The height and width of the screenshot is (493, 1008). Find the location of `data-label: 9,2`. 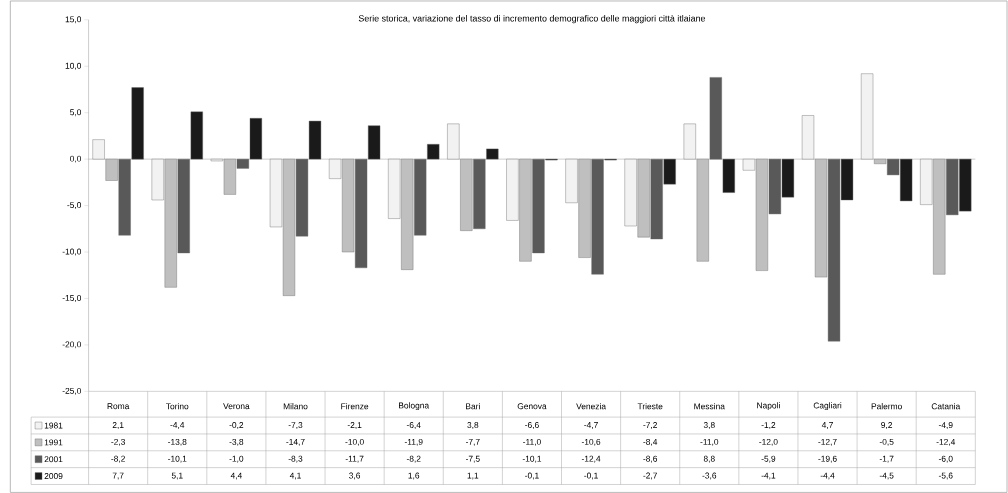

data-label: 9,2 is located at coordinates (887, 425).